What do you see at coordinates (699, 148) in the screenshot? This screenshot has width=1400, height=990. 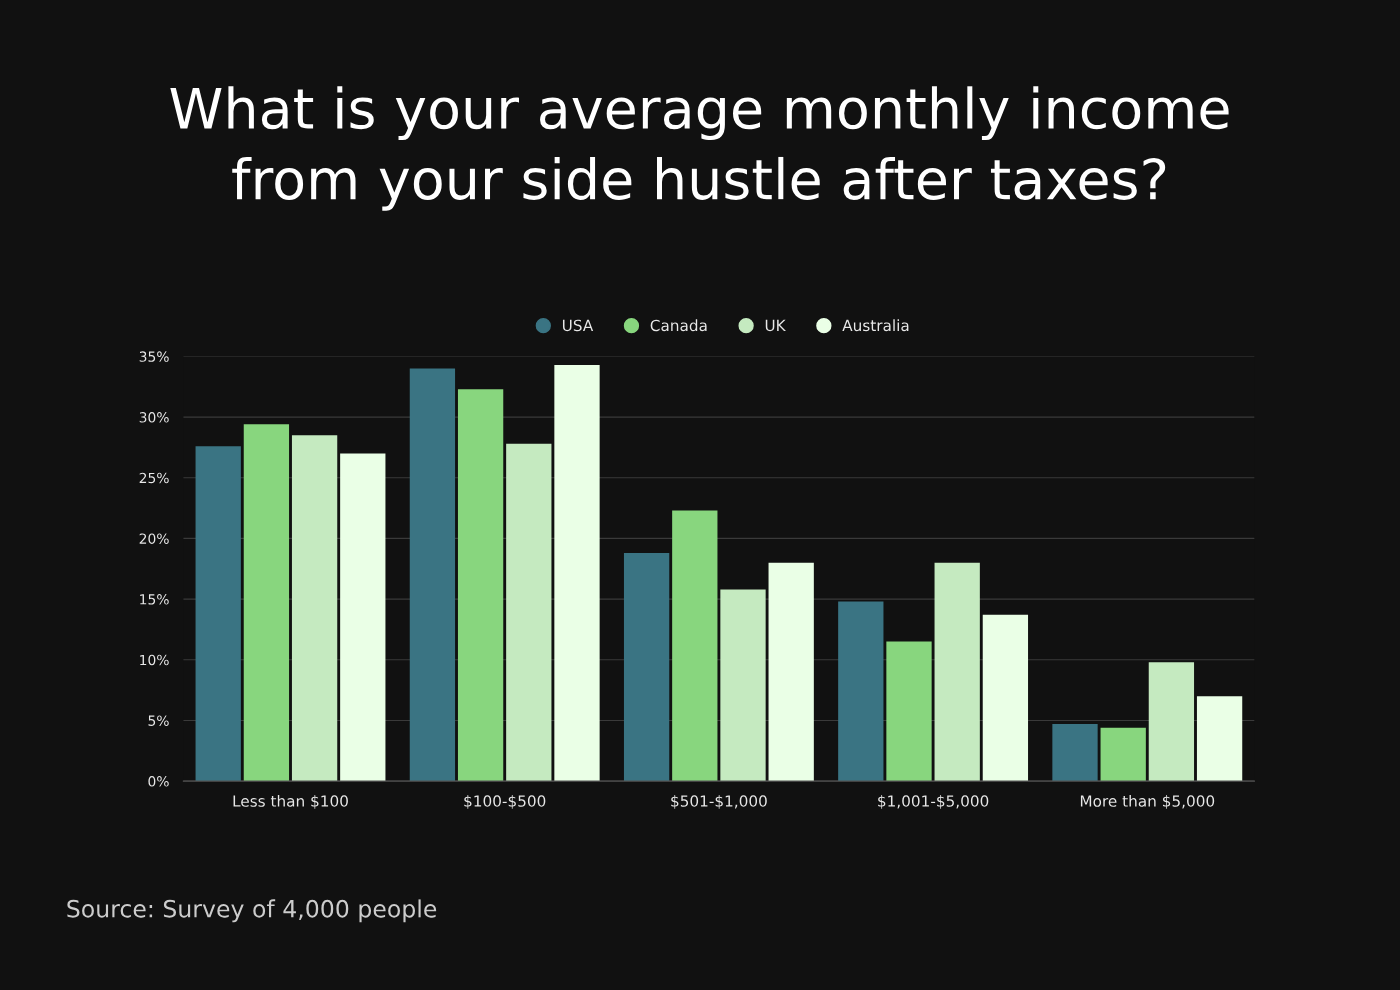 I see `chart-title: What is your average monthly income from your side hustle after taxes?` at bounding box center [699, 148].